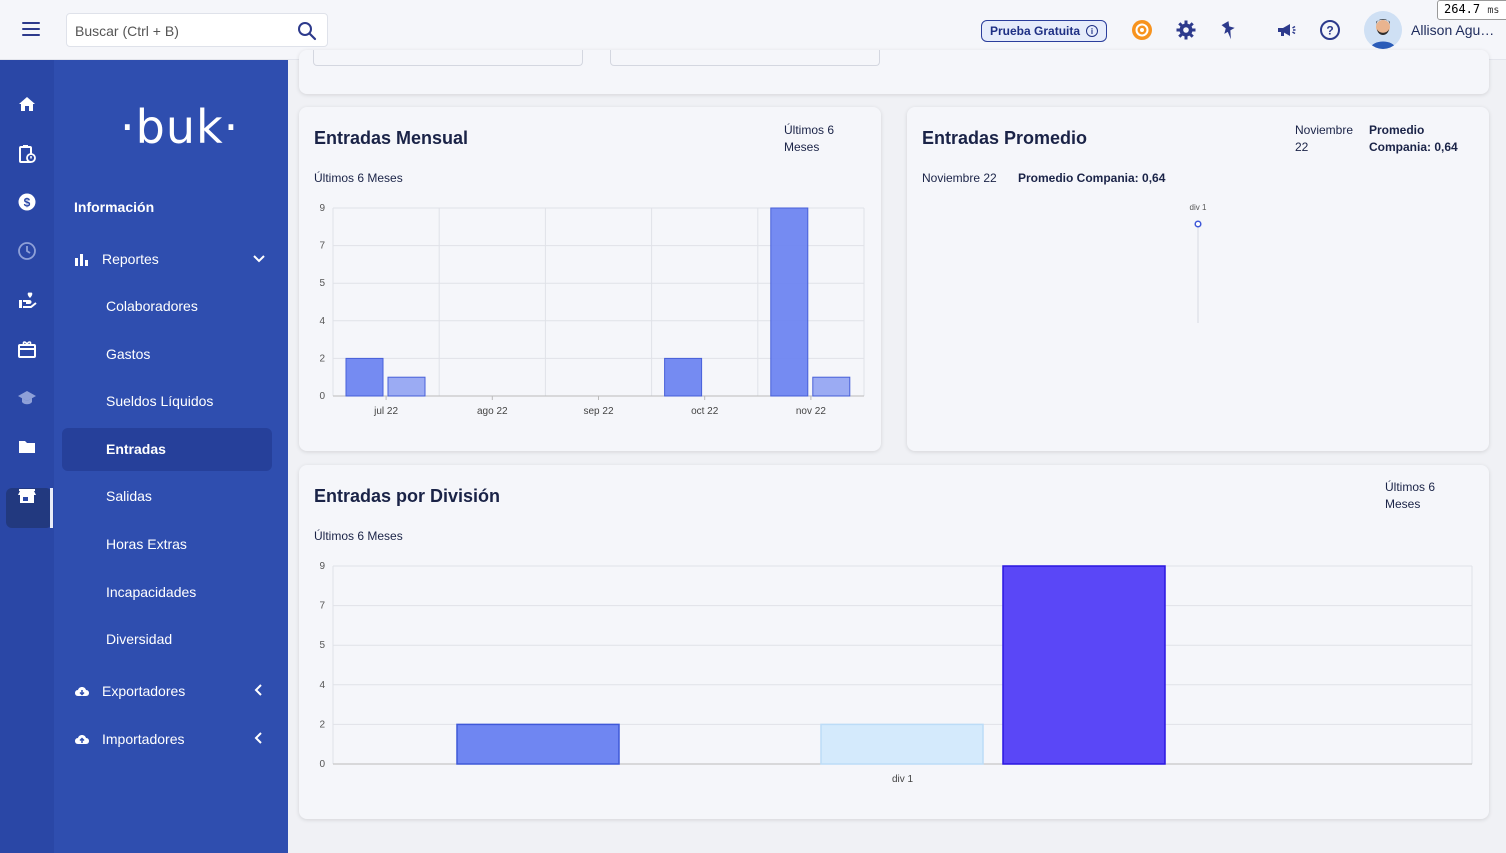  I want to click on dollar-icon: $, so click(27, 202).